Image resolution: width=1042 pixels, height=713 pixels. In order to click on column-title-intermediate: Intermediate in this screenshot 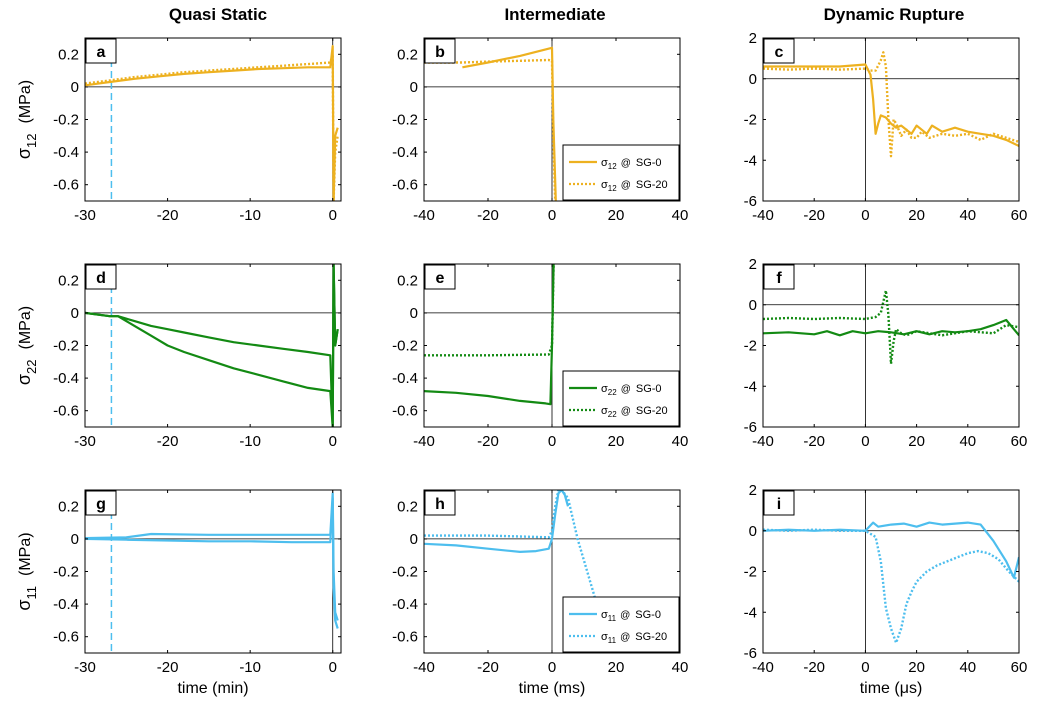, I will do `click(554, 14)`.